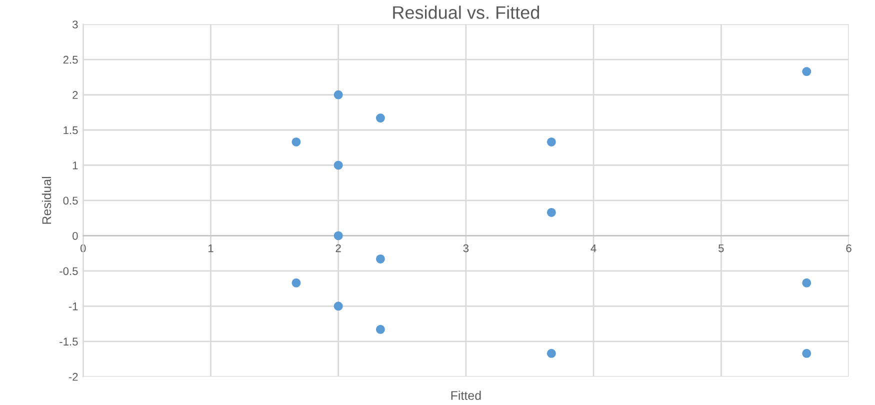 The width and height of the screenshot is (875, 405). I want to click on x-tick-label: 1, so click(211, 248).